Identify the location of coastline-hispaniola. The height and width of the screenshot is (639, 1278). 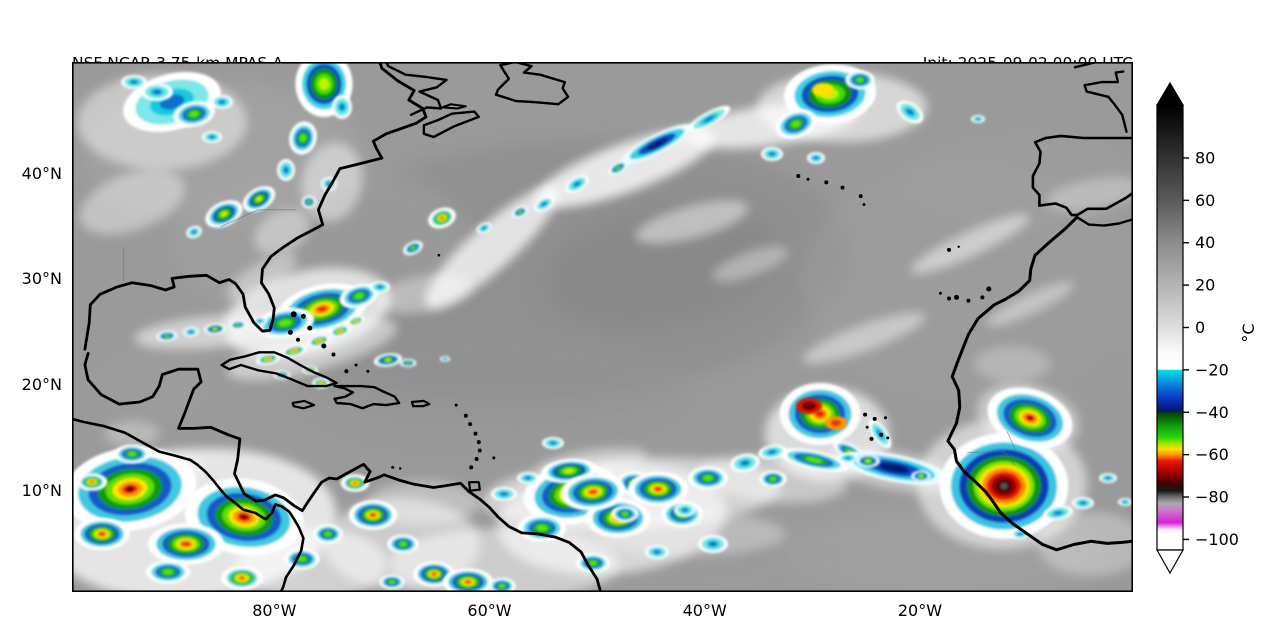
(367, 397).